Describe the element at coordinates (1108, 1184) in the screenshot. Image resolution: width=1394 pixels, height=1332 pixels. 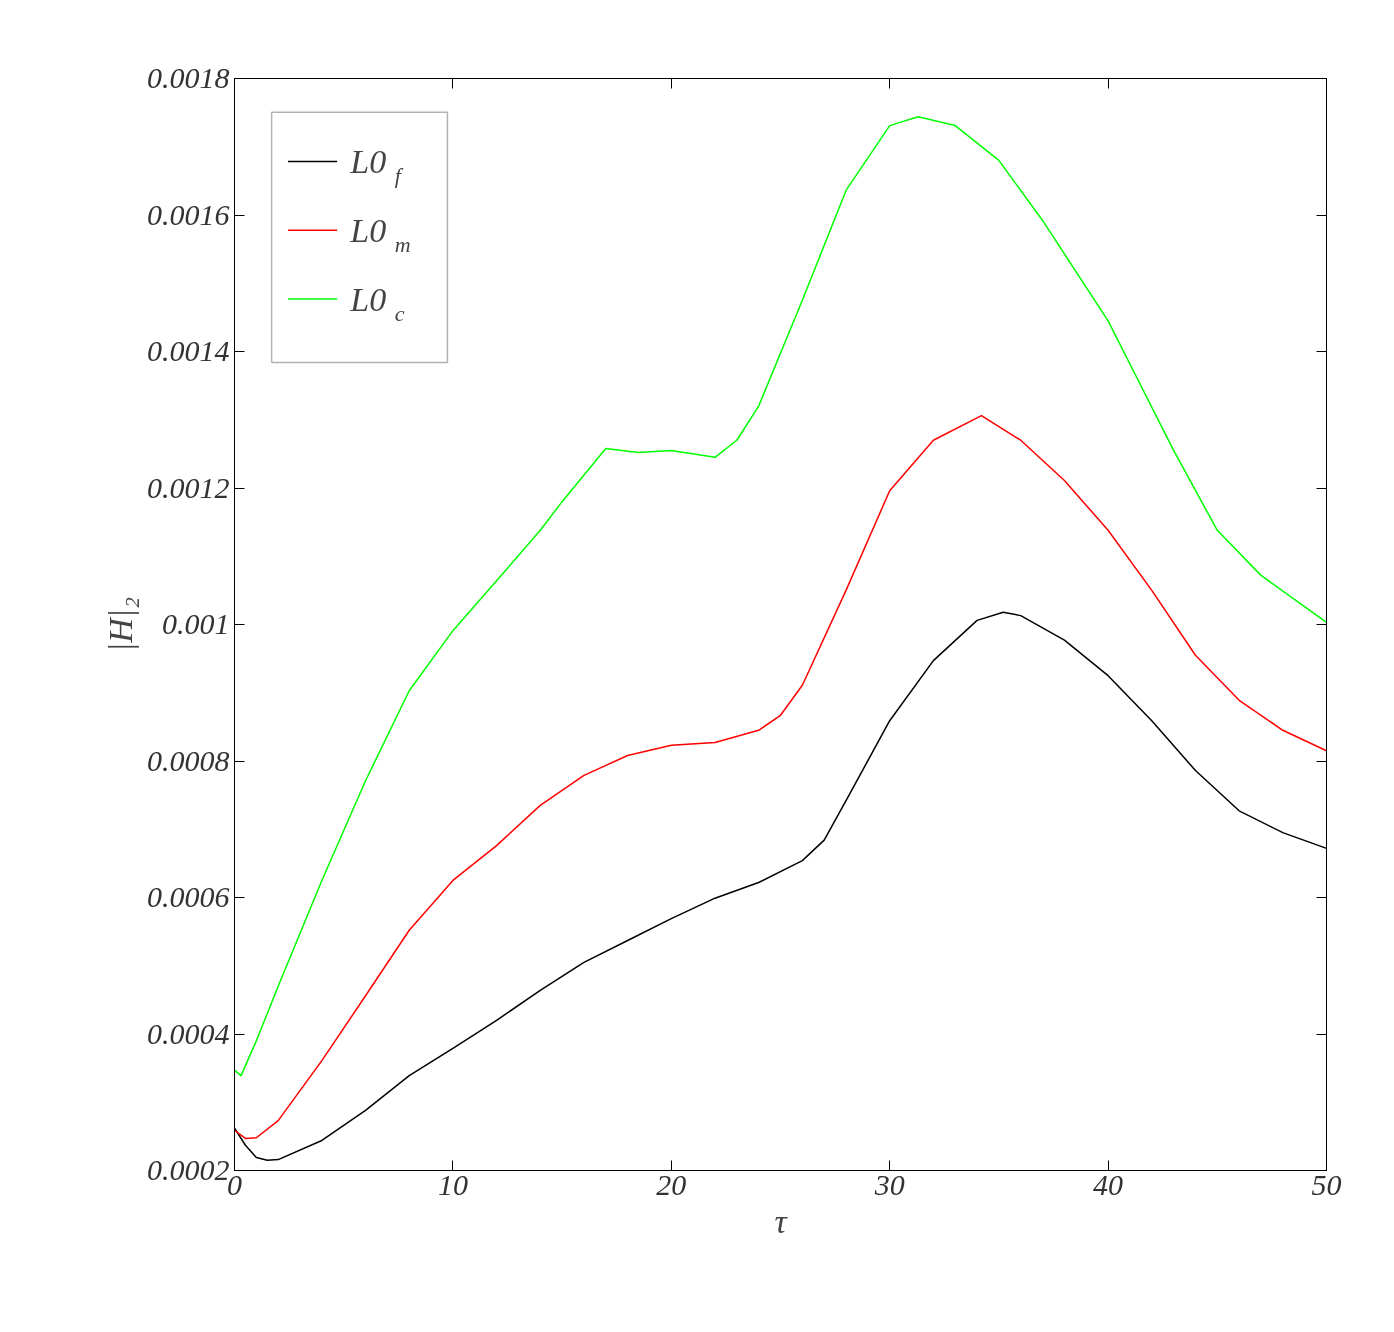
I see `x-tick-label: 40` at that location.